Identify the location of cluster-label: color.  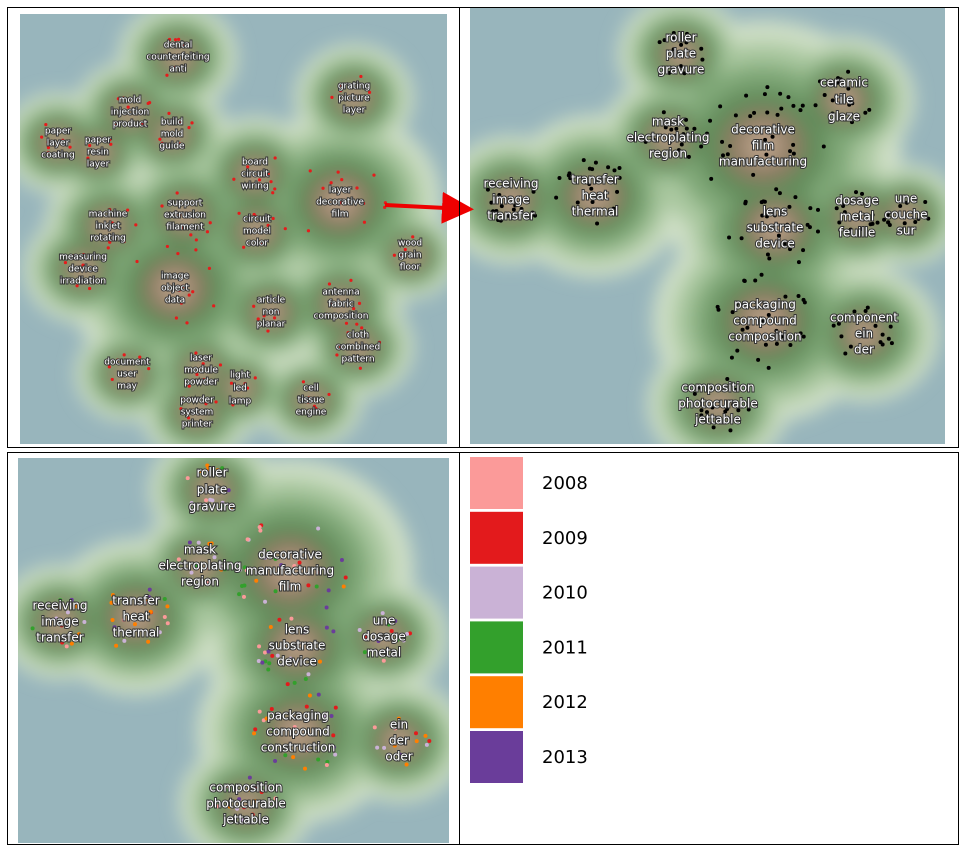
(257, 244).